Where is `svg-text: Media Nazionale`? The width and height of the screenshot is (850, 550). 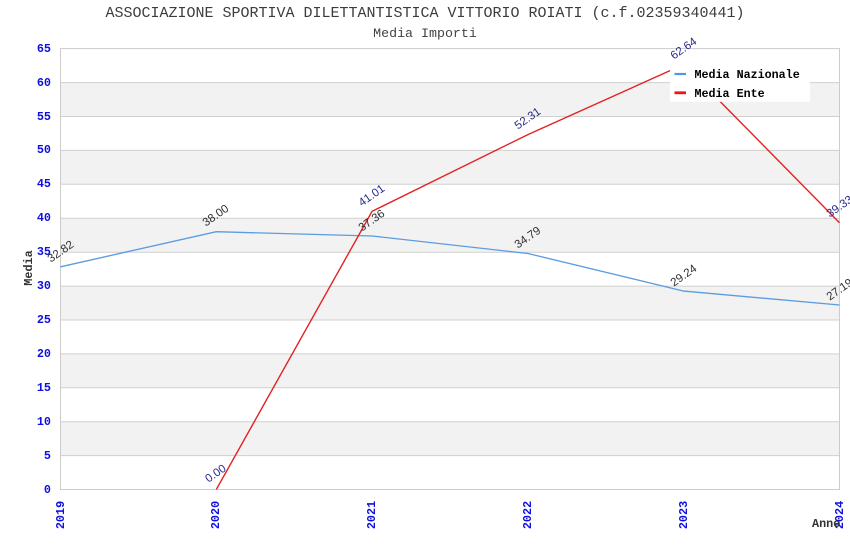 svg-text: Media Nazionale is located at coordinates (747, 75).